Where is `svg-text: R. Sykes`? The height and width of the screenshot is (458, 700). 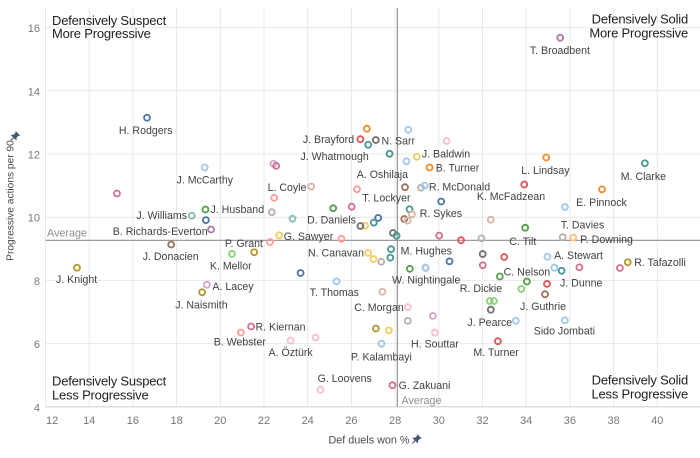
svg-text: R. Sykes is located at coordinates (441, 214).